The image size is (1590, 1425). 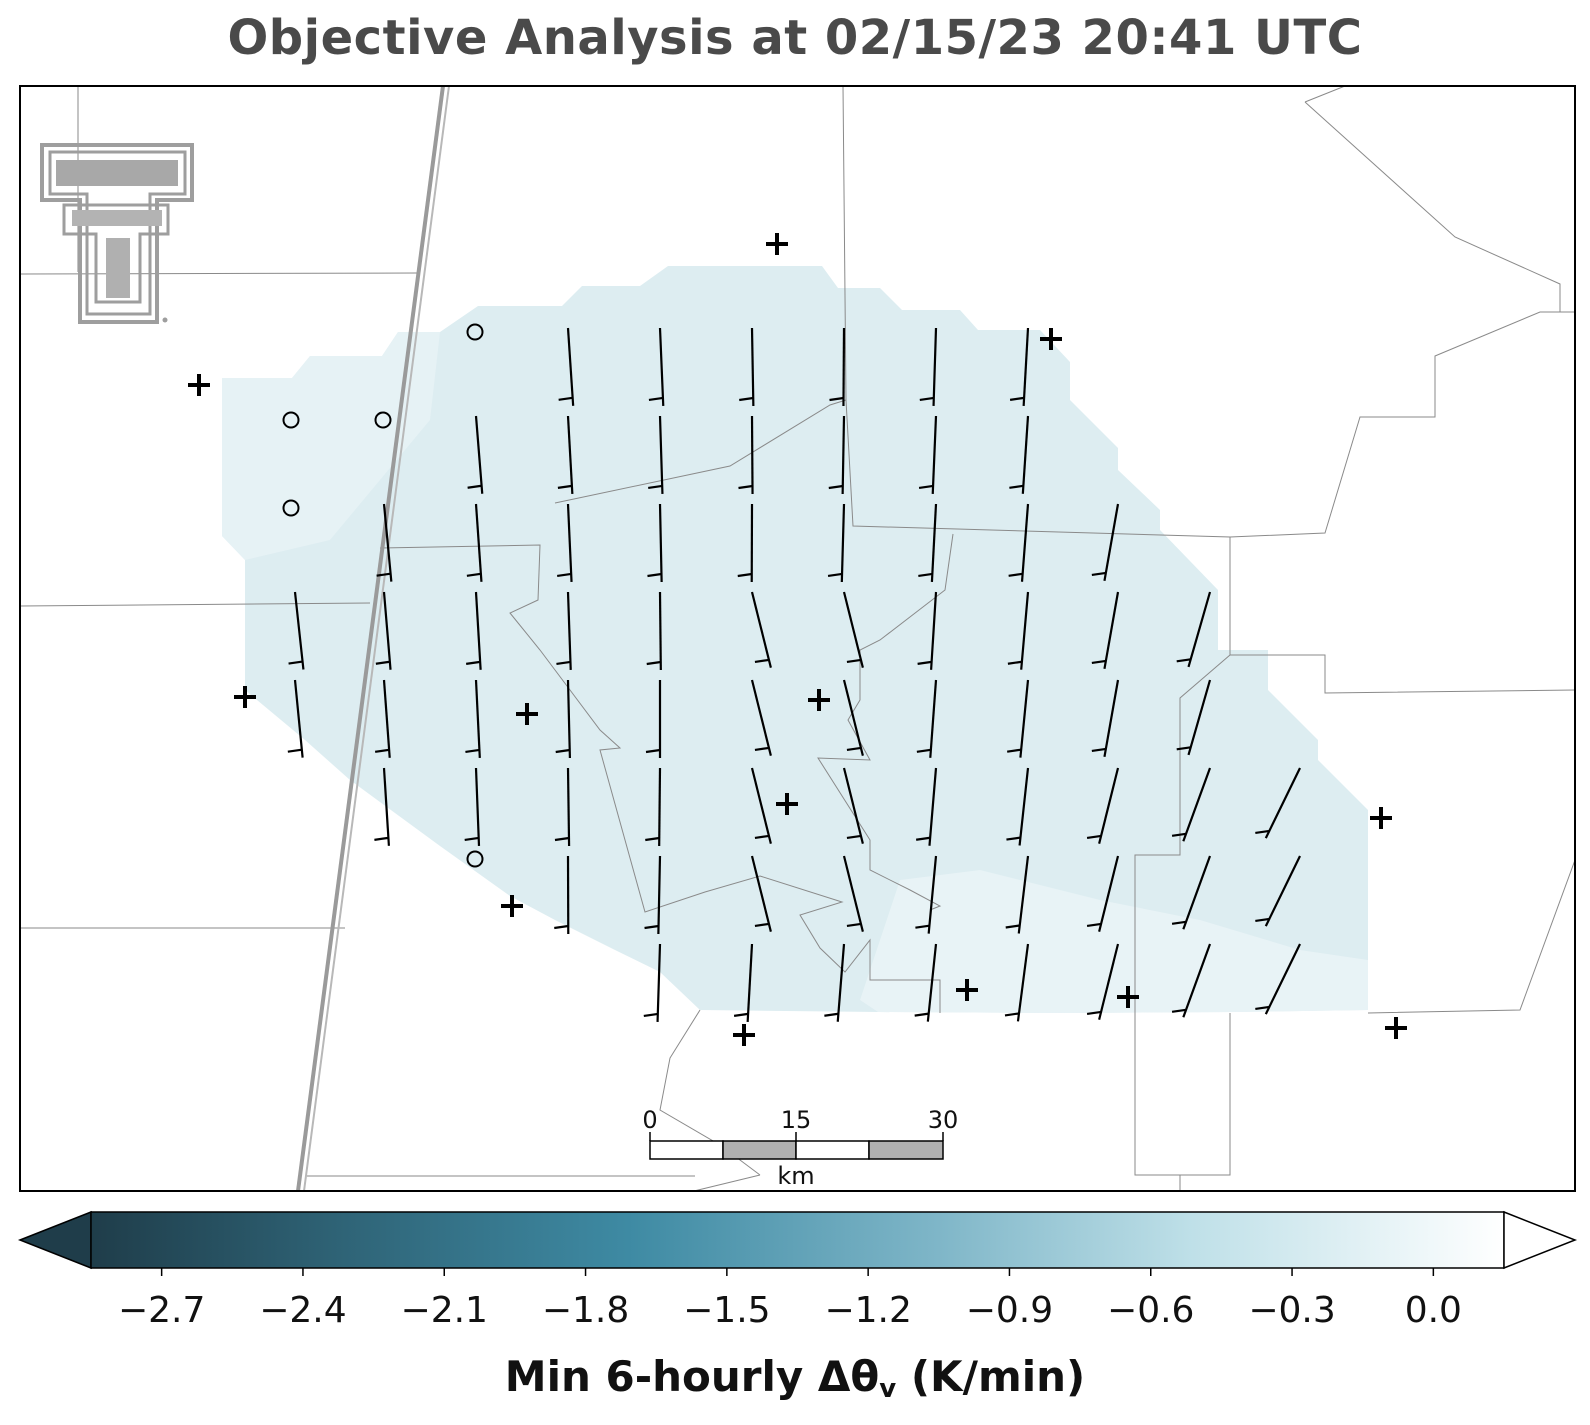 I want to click on scale-label-0: 0, so click(x=649, y=1120).